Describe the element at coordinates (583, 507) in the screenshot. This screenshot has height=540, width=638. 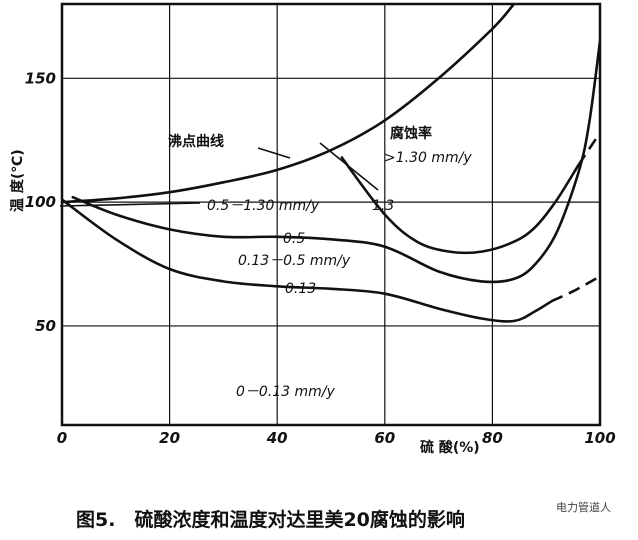
I see `watermark: 电力管道人` at that location.